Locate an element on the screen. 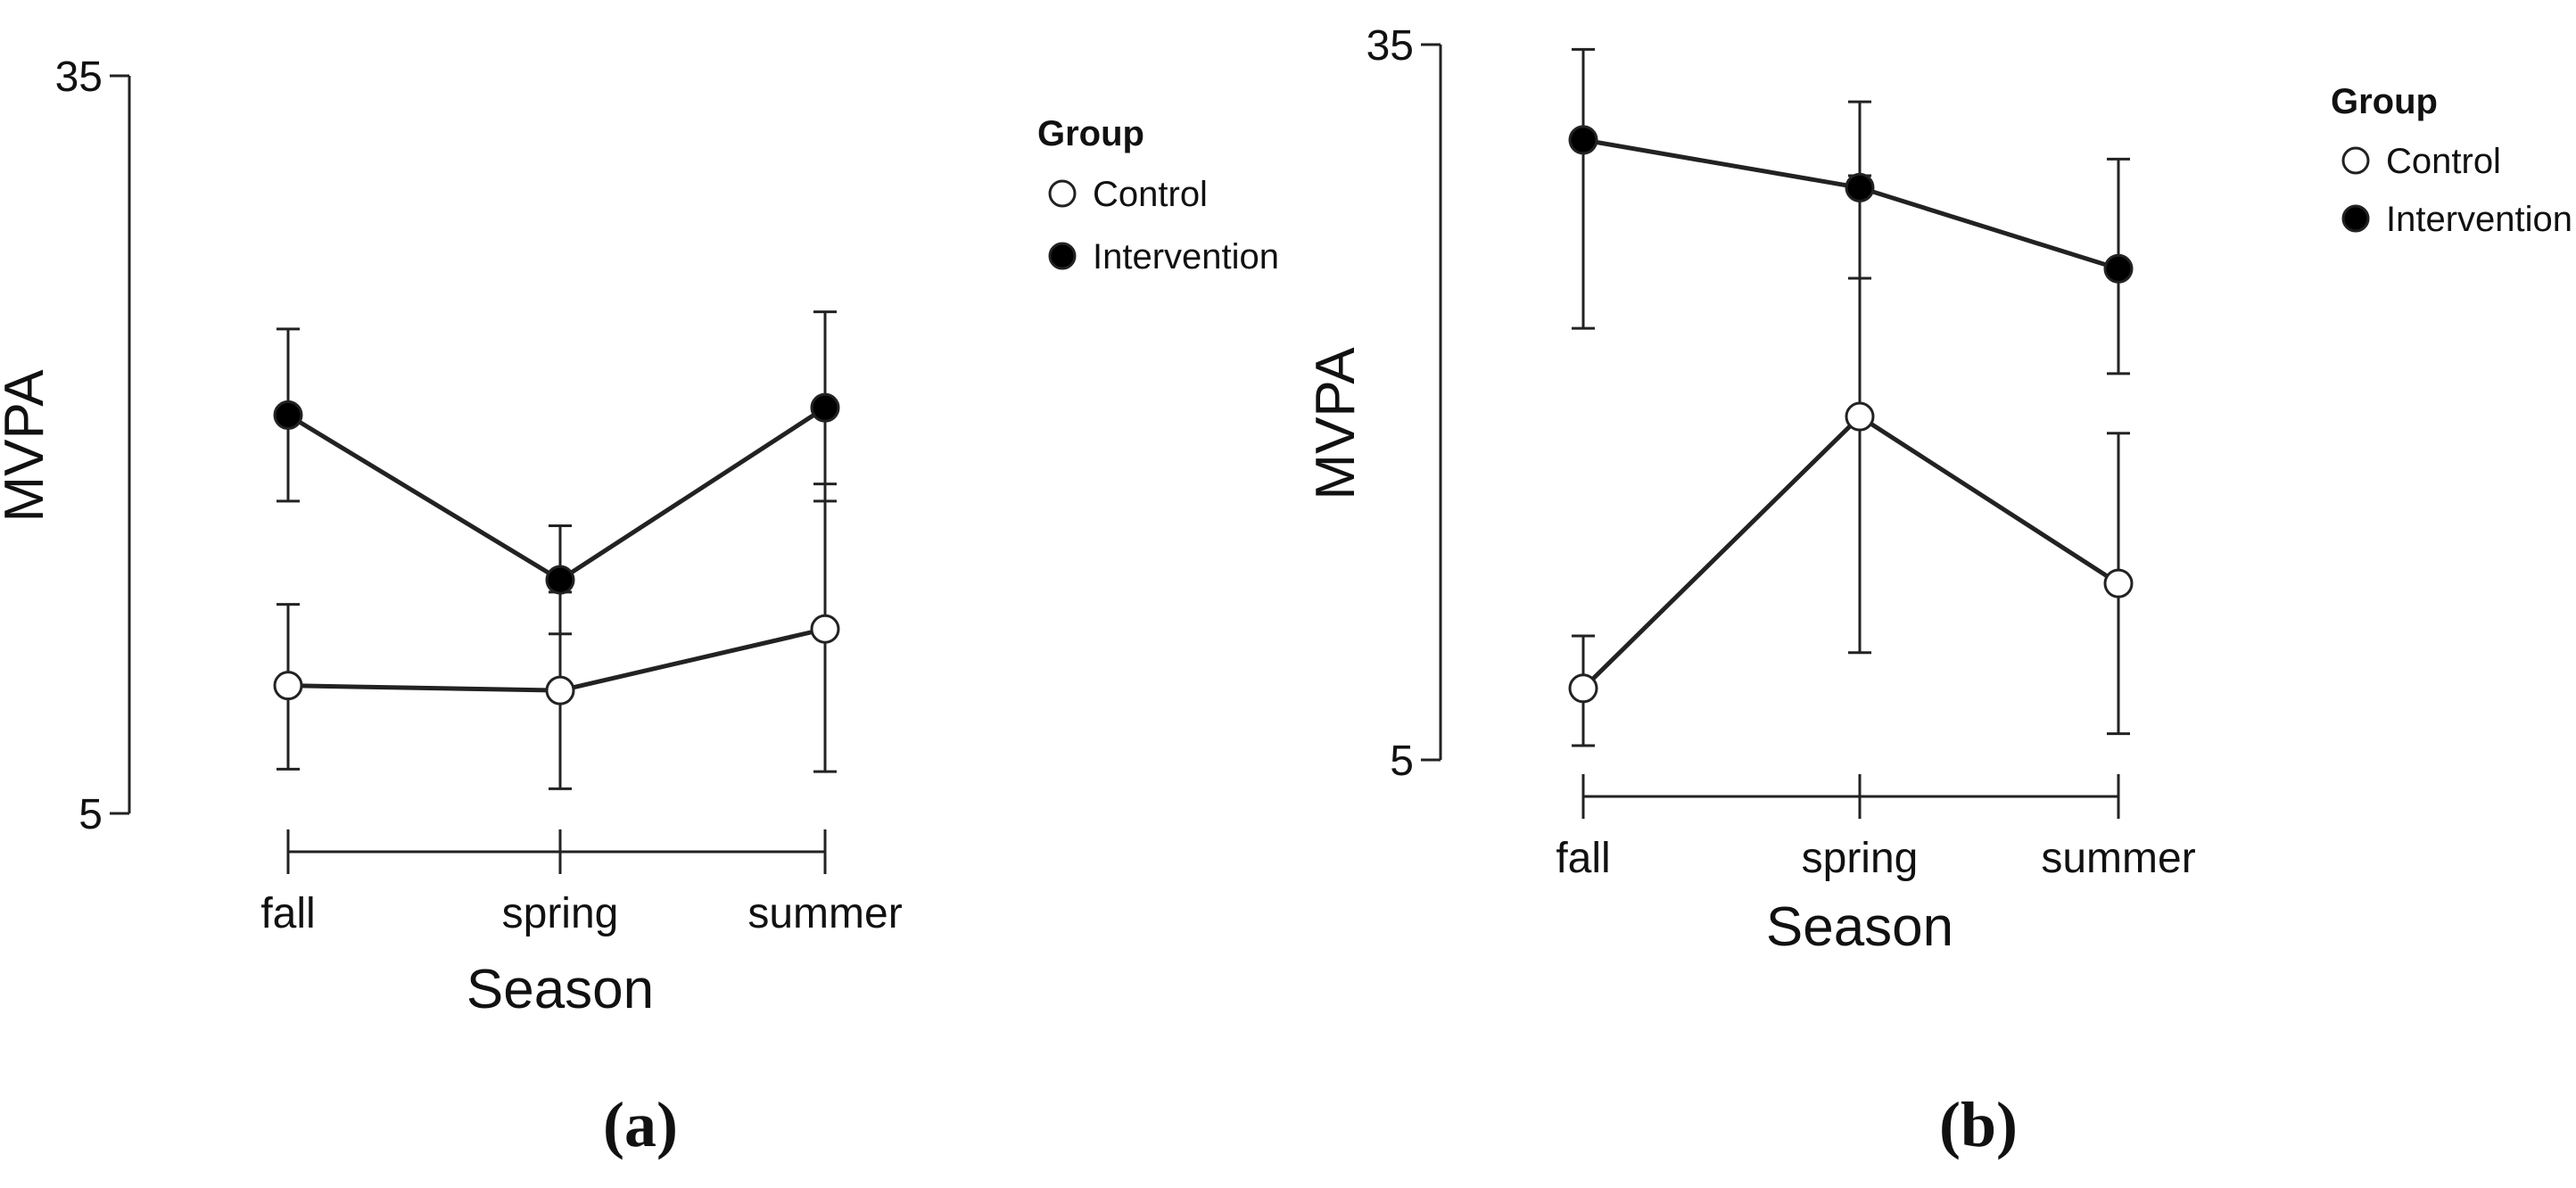 This screenshot has width=2576, height=1188. panel-b-legend-marker-control is located at coordinates (2355, 160).